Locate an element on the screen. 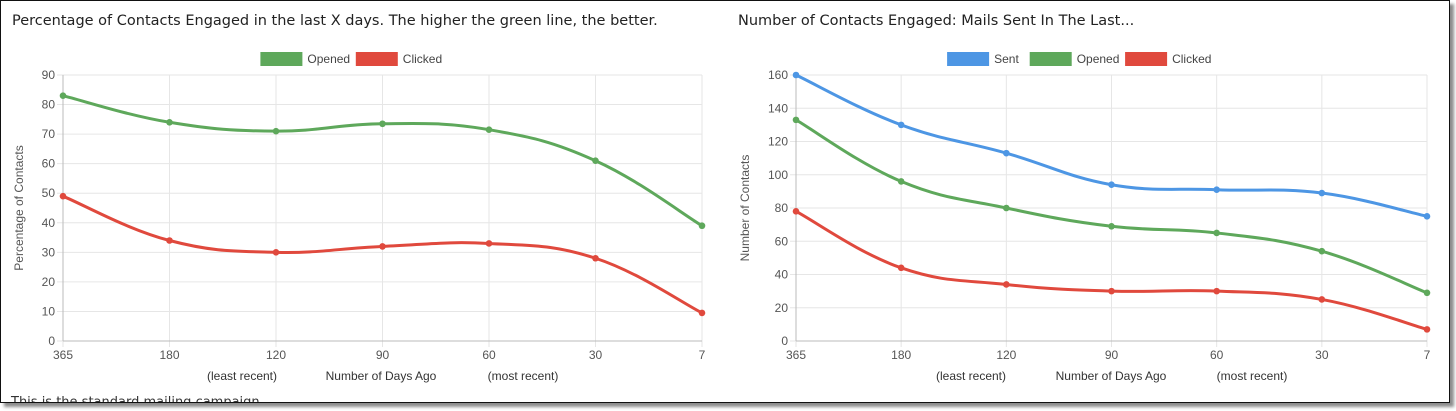 This screenshot has width=1456, height=411. y-tick-label: 90 is located at coordinates (49, 75).